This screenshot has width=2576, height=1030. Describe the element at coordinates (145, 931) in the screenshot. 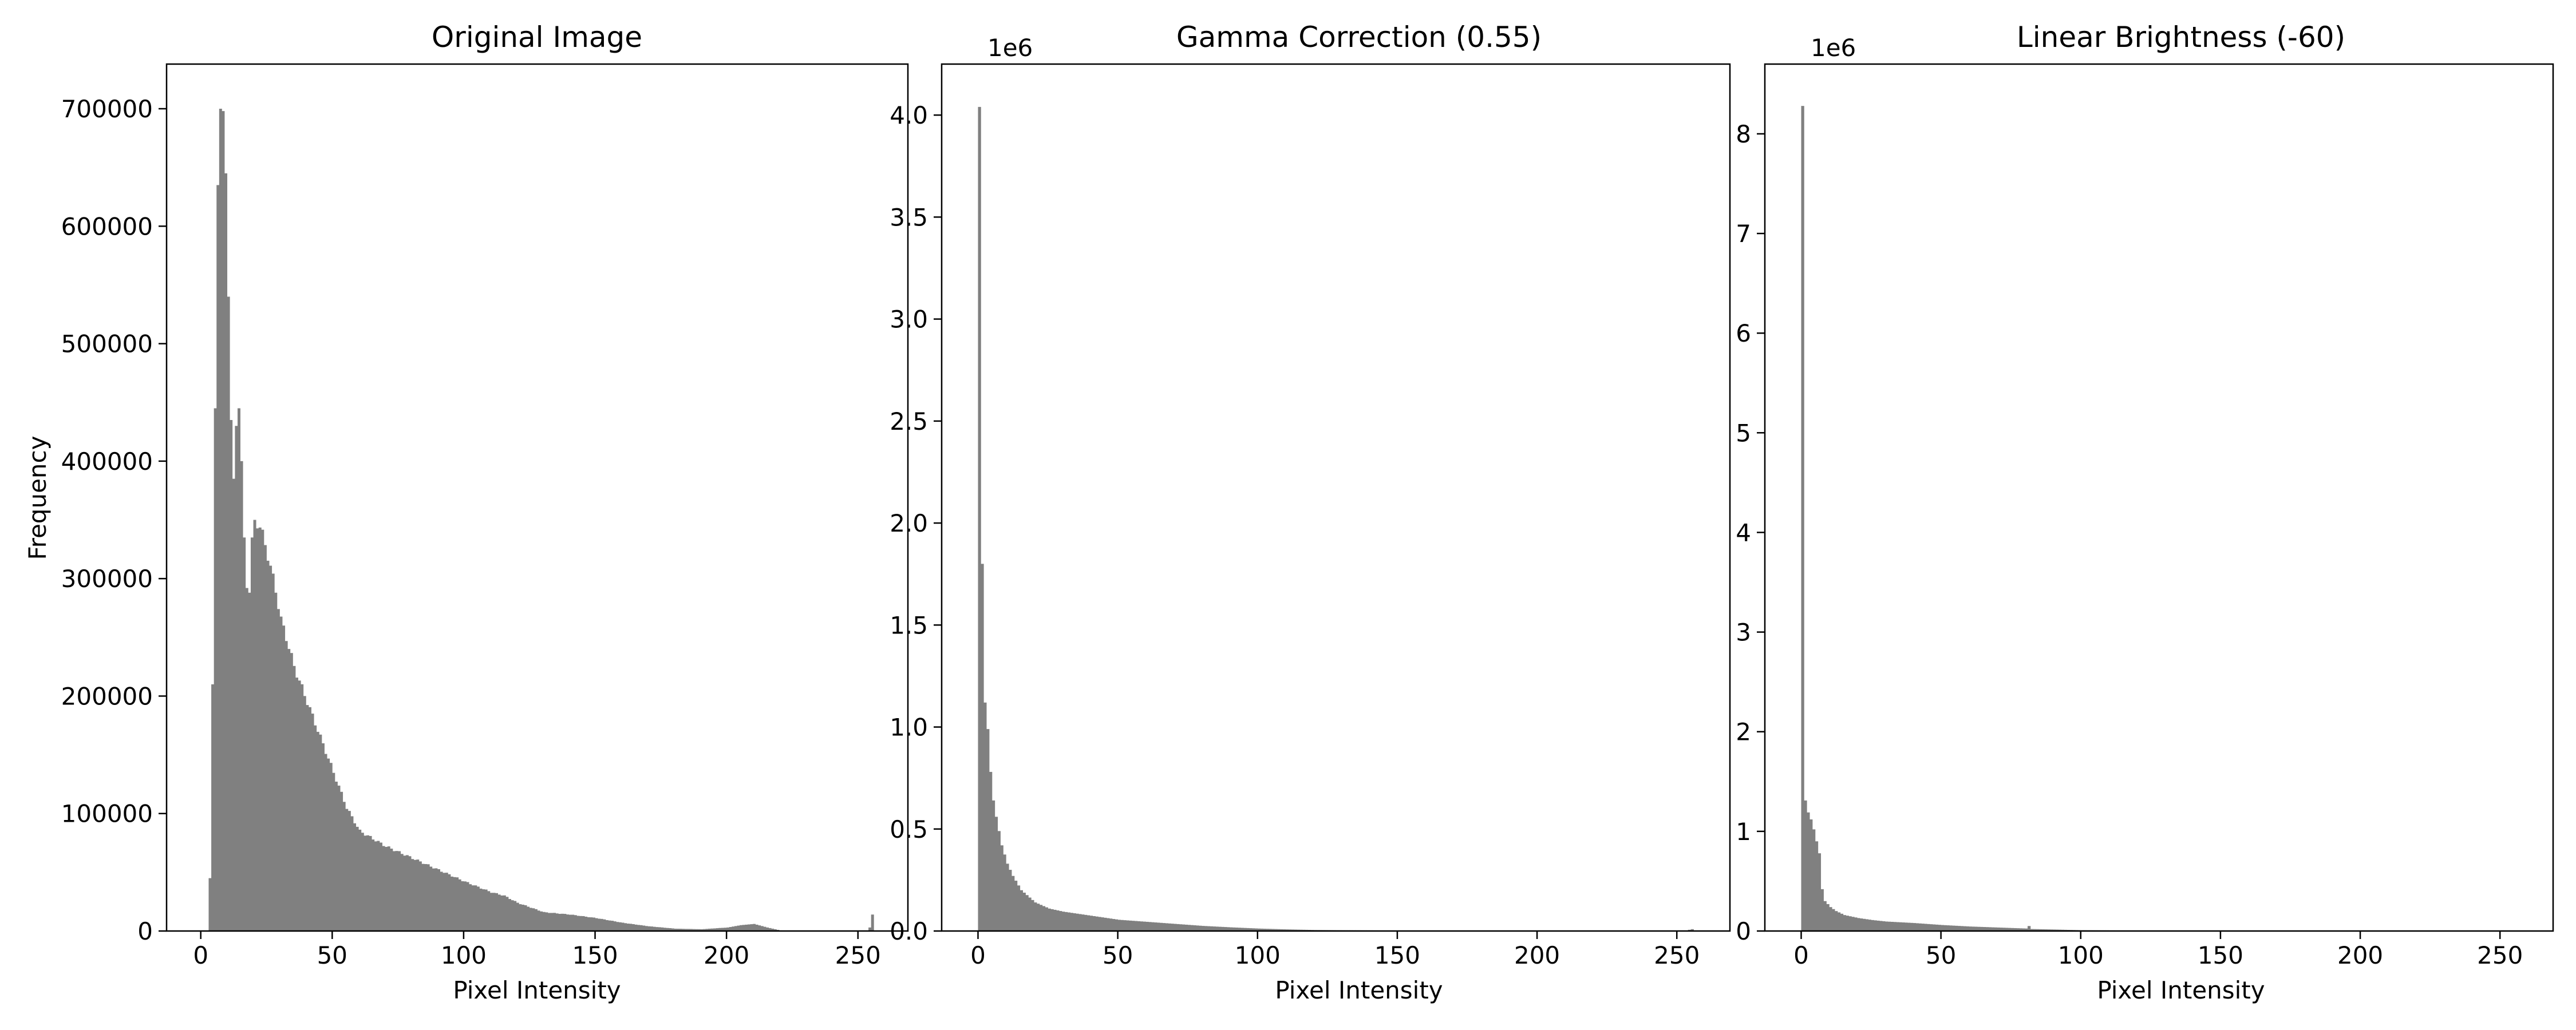

I see `y-tick-label: 0` at that location.